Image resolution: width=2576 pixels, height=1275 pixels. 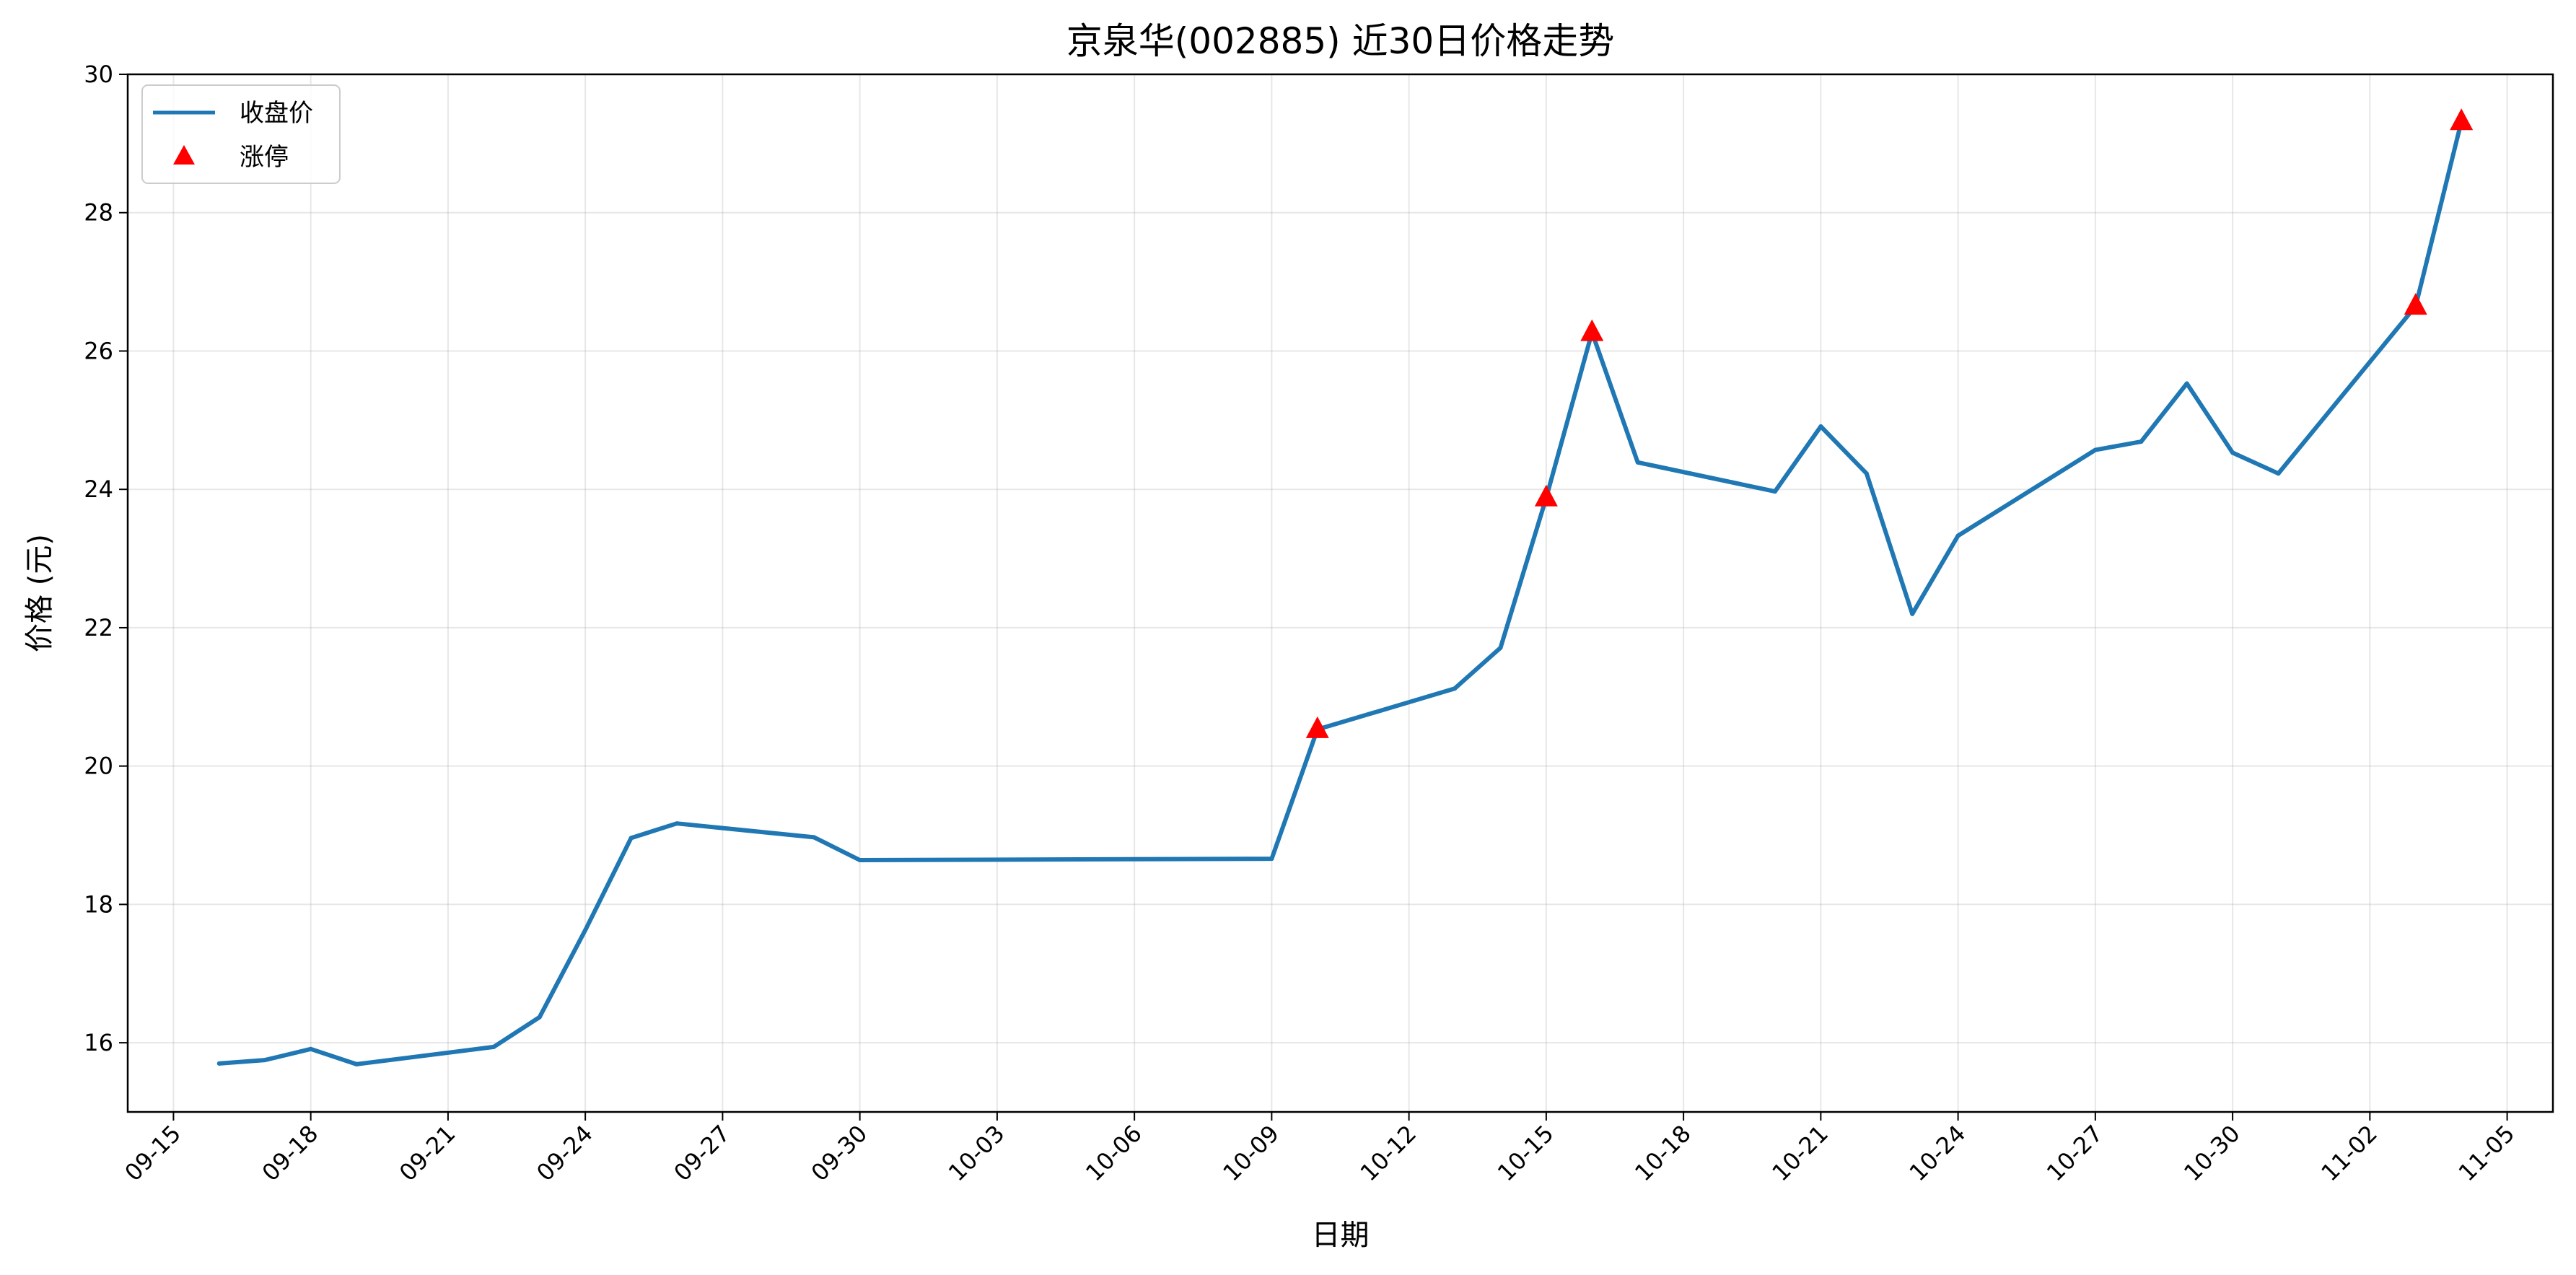 What do you see at coordinates (276, 114) in the screenshot?
I see `legend-label-close: 收盘价` at bounding box center [276, 114].